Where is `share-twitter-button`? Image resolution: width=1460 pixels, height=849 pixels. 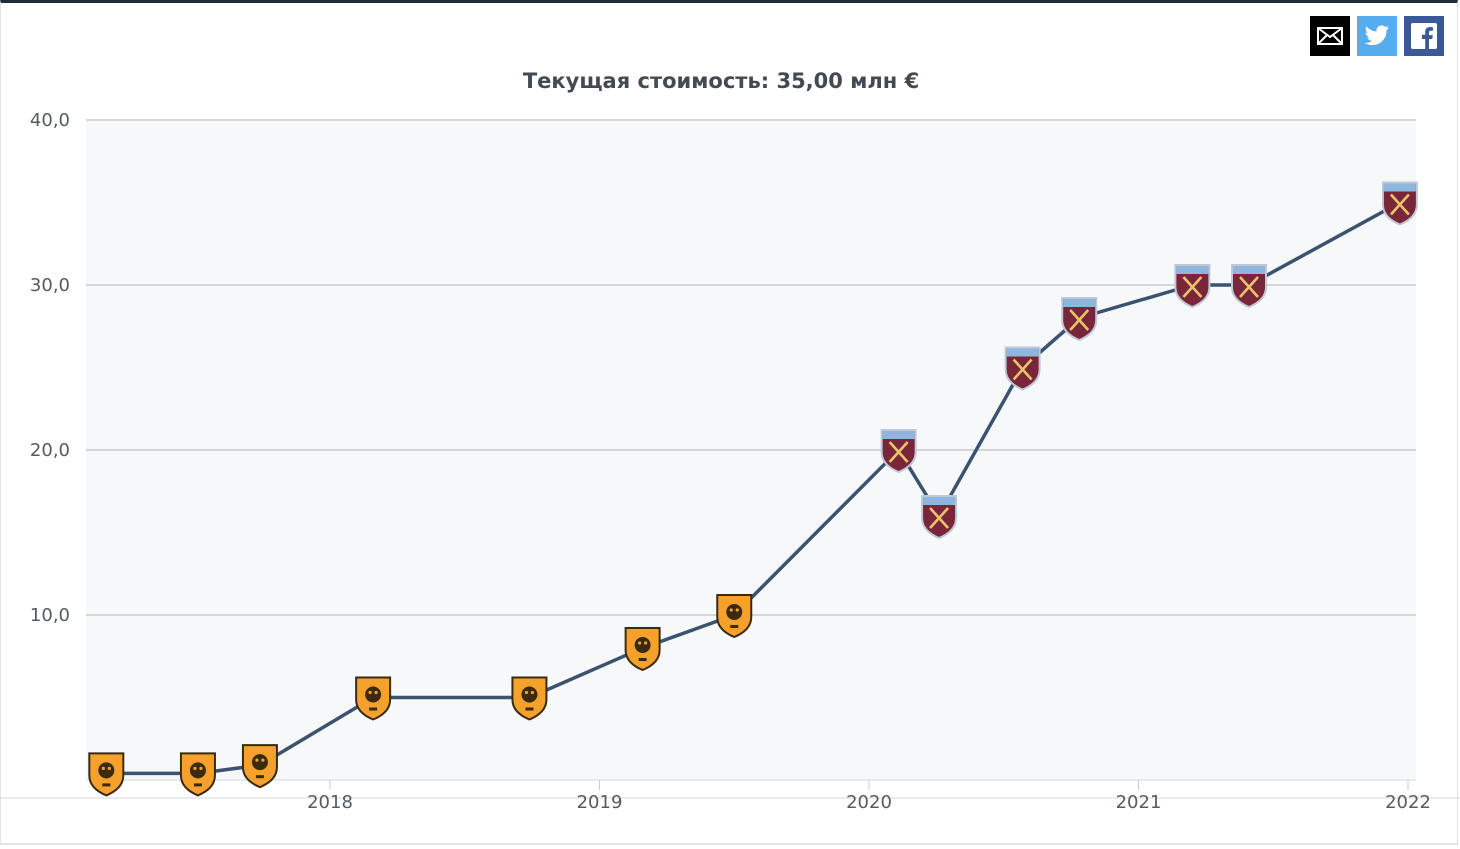
share-twitter-button is located at coordinates (1377, 36).